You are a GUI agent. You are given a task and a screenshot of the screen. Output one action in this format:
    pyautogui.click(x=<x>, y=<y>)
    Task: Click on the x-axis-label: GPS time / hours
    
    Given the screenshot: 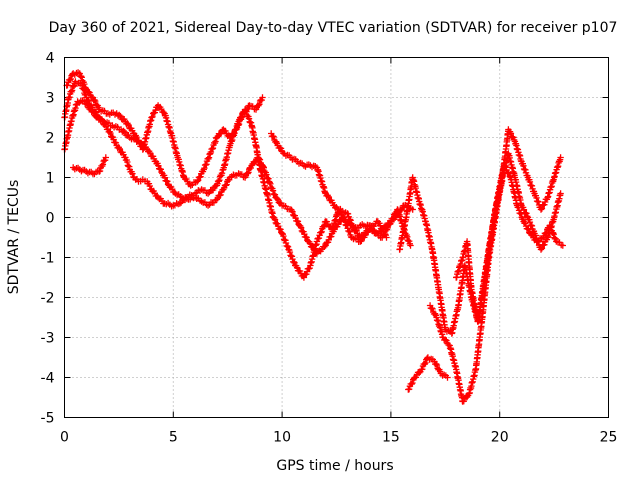 What is the action you would take?
    pyautogui.click(x=334, y=466)
    